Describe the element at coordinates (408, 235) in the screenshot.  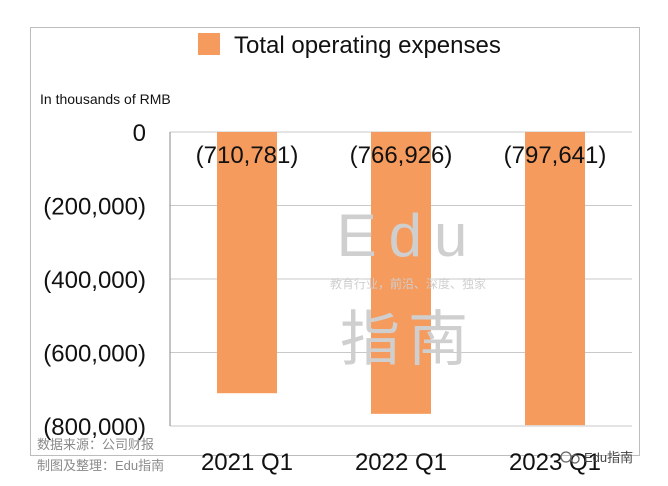
I see `watermark-title: Edu` at that location.